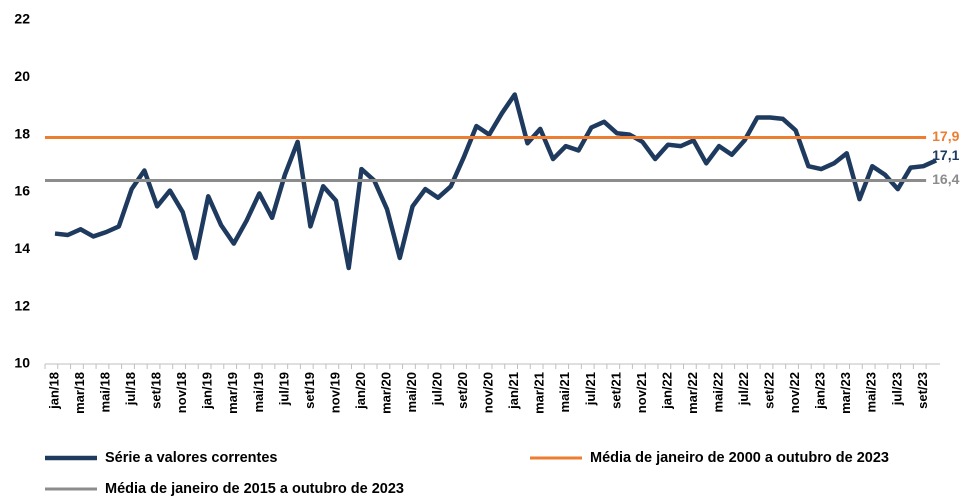 The width and height of the screenshot is (965, 498). I want to click on x-tick-label: set/23, so click(922, 390).